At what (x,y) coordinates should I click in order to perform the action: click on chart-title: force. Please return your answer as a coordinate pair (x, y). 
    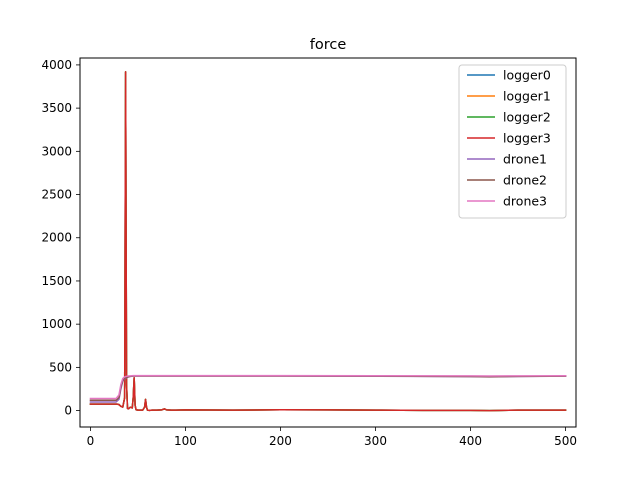
    Looking at the image, I should click on (328, 45).